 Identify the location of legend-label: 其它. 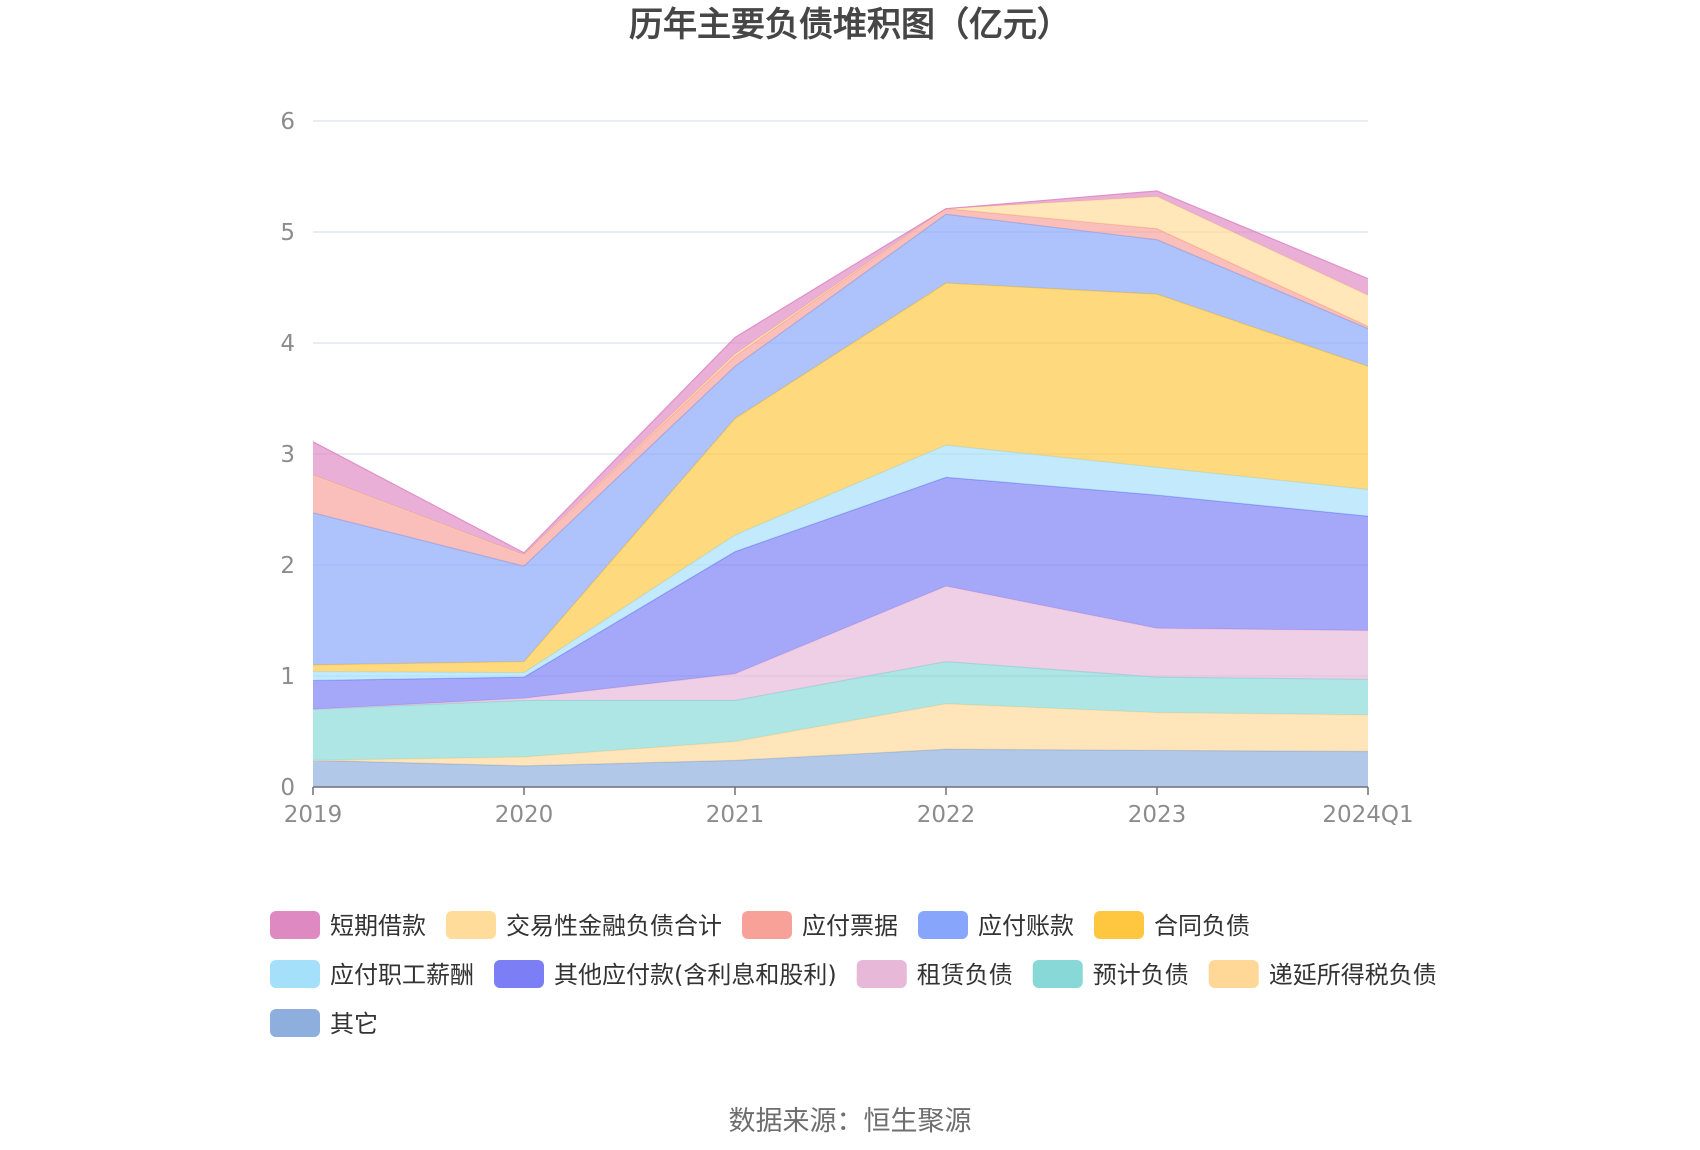
(354, 1024).